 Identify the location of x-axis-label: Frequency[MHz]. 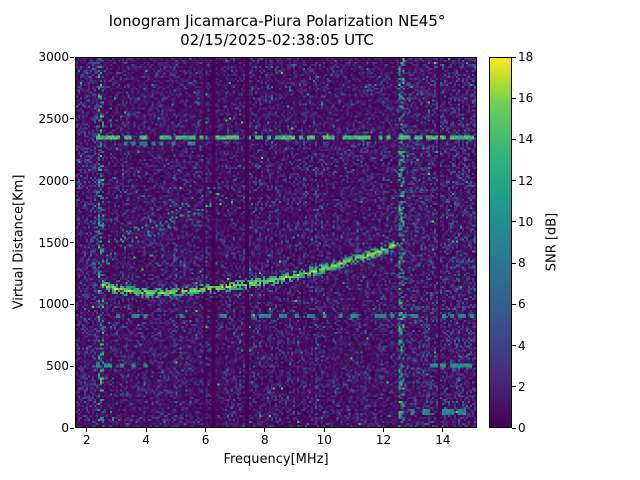
(276, 459).